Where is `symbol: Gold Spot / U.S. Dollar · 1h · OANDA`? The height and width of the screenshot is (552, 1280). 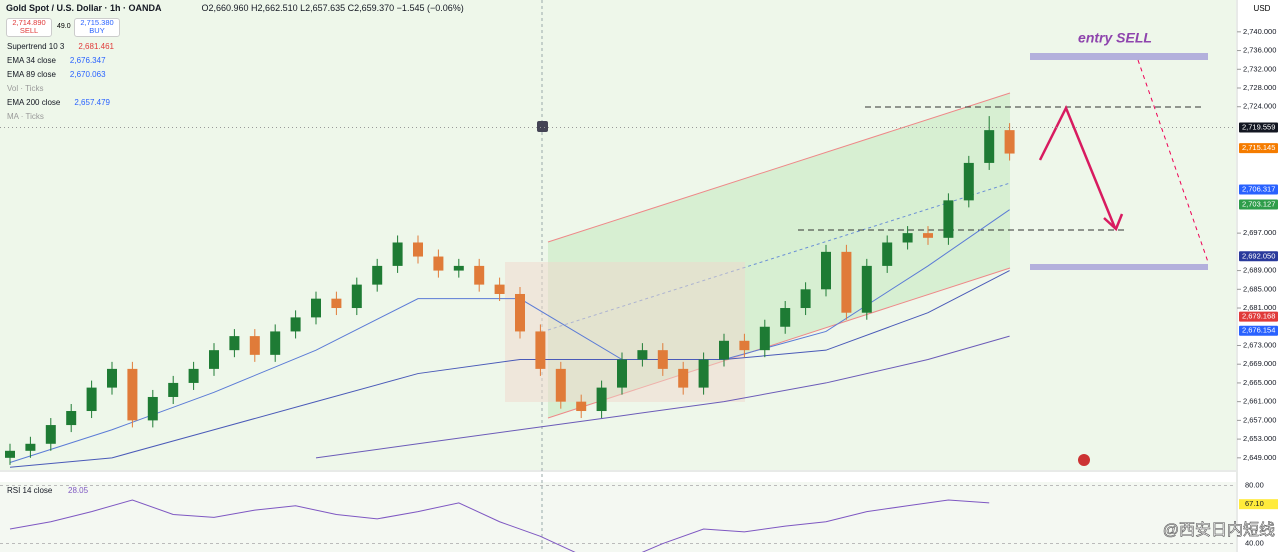
symbol: Gold Spot / U.S. Dollar · 1h · OANDA is located at coordinates (84, 8).